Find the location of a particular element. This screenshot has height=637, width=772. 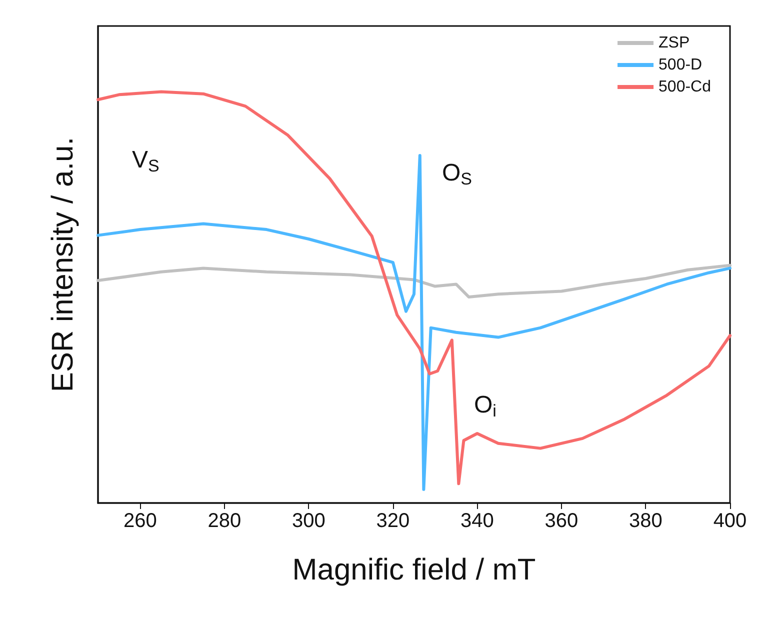

x-tick-label: 360 is located at coordinates (561, 521).